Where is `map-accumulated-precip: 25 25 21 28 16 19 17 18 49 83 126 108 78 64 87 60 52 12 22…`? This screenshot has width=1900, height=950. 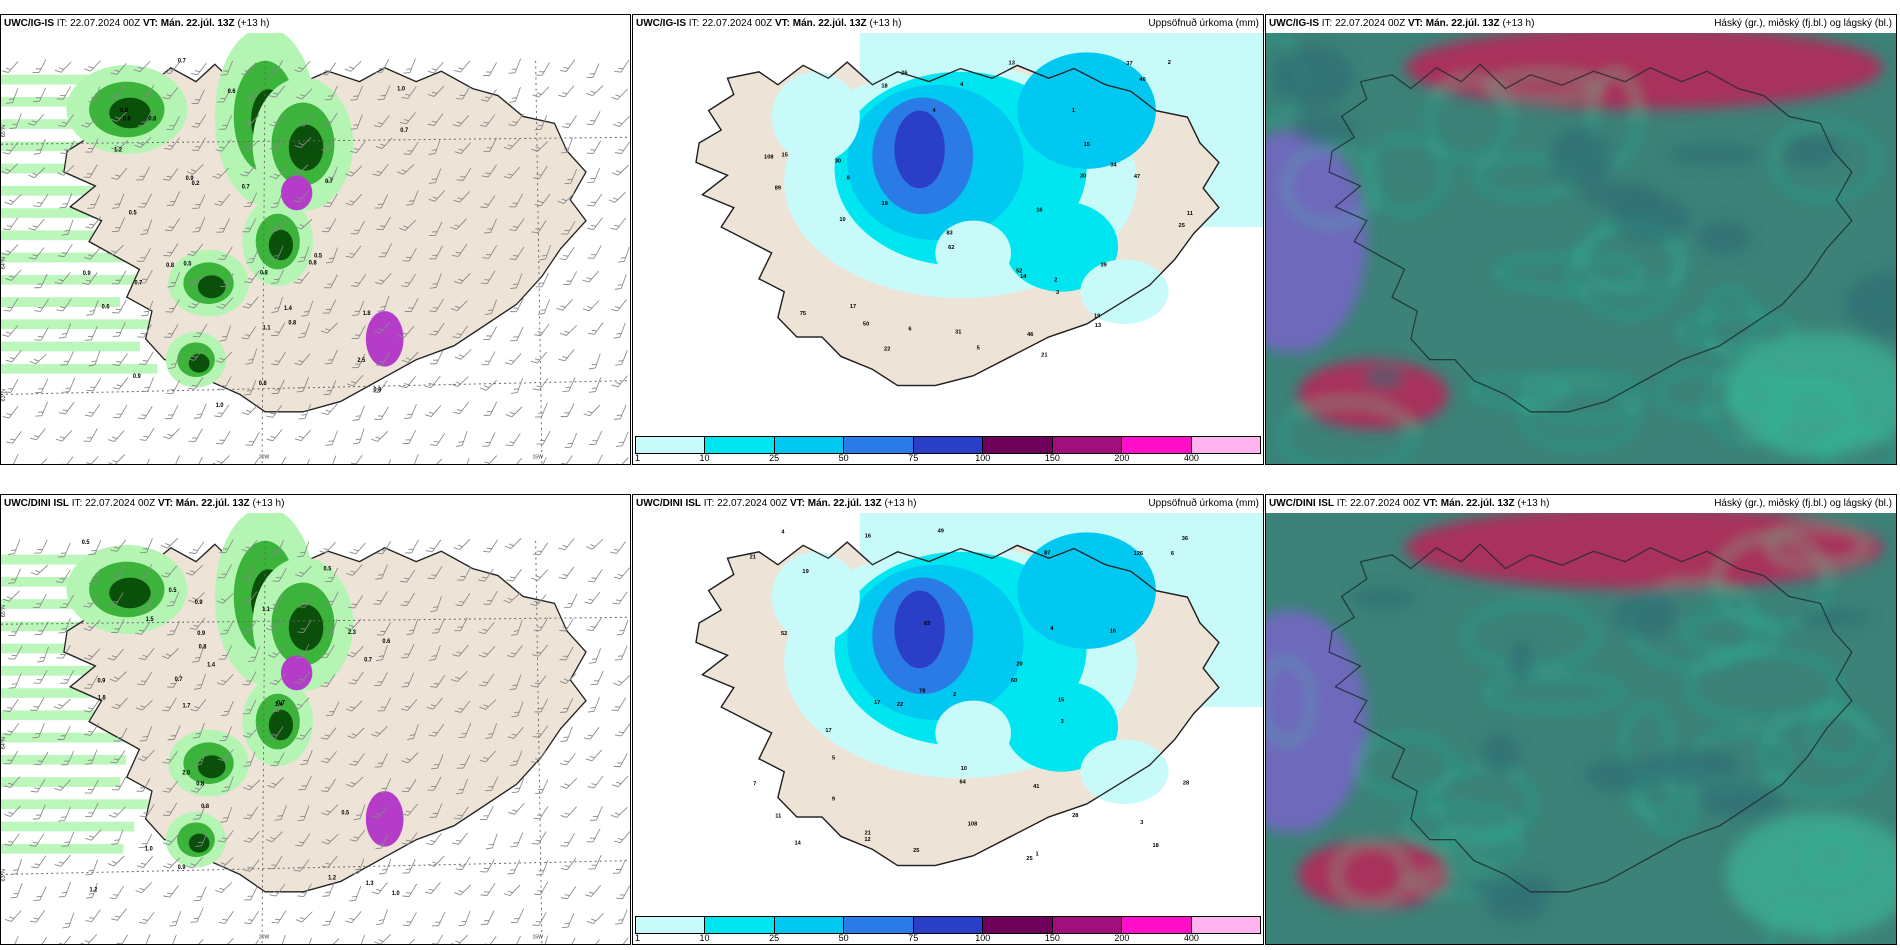
map-accumulated-precip: 25 25 21 28 16 19 17 18 49 83 126 108 78 64 87 60 52 12 22… is located at coordinates (948, 713).